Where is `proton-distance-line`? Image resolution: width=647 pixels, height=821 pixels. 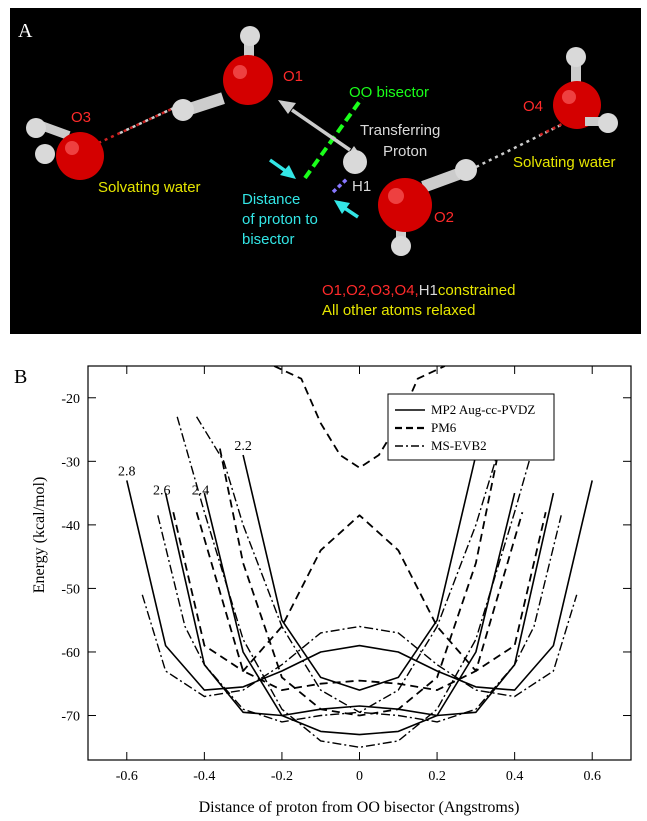 proton-distance-line is located at coordinates (340, 185).